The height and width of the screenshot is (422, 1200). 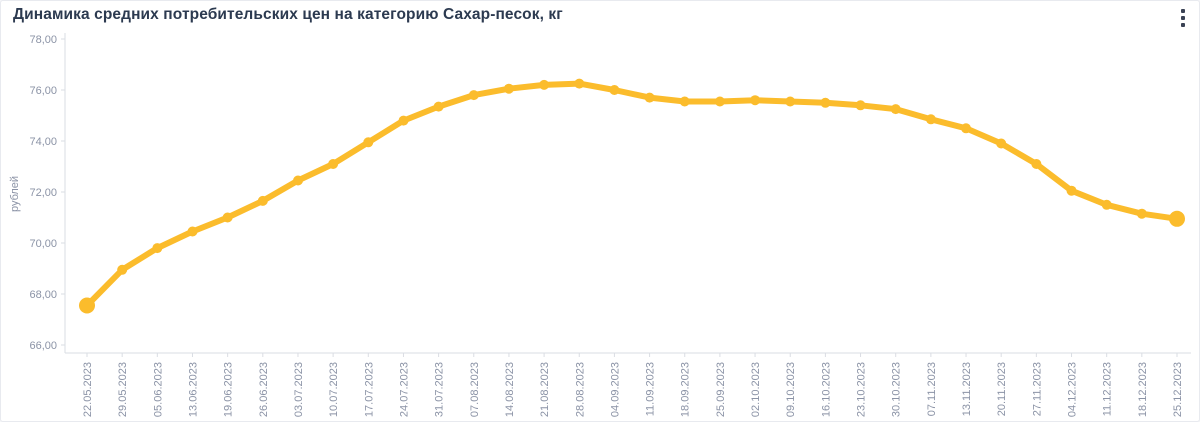 What do you see at coordinates (862, 389) in the screenshot?
I see `x-tick-label: 23.10.2023` at bounding box center [862, 389].